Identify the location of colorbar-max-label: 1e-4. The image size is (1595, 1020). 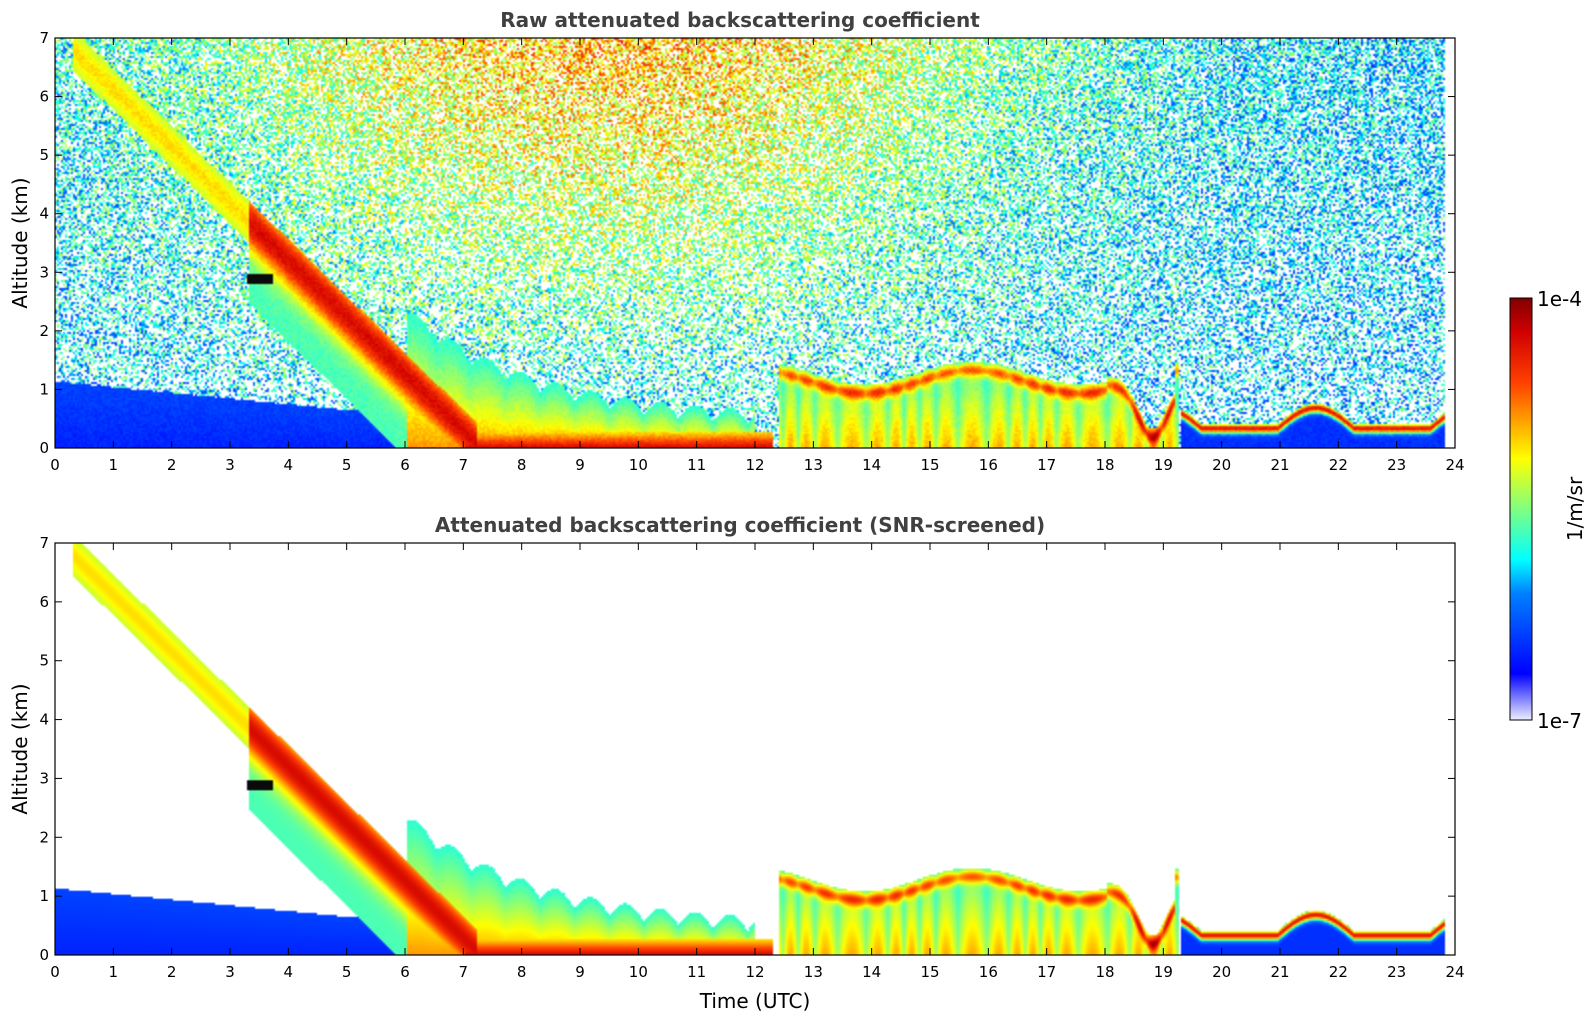
(1559, 299).